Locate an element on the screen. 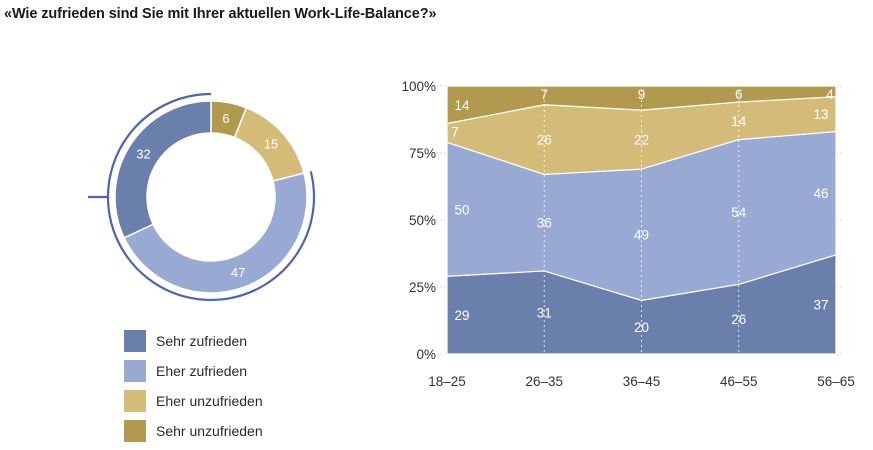  y-tick-label: 25% is located at coordinates (422, 287).